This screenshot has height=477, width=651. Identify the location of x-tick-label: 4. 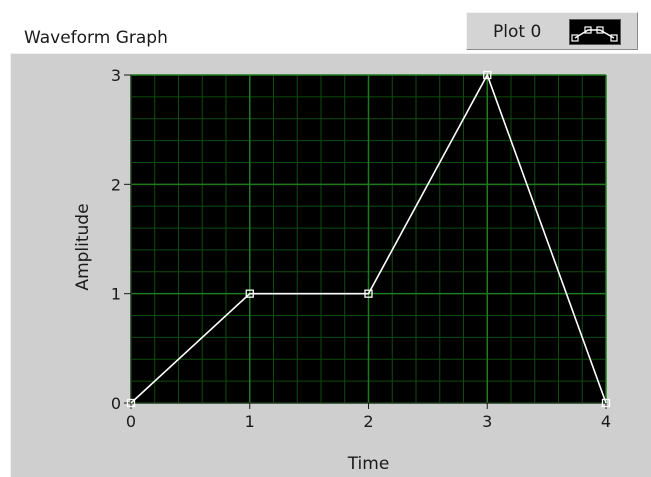
(606, 421).